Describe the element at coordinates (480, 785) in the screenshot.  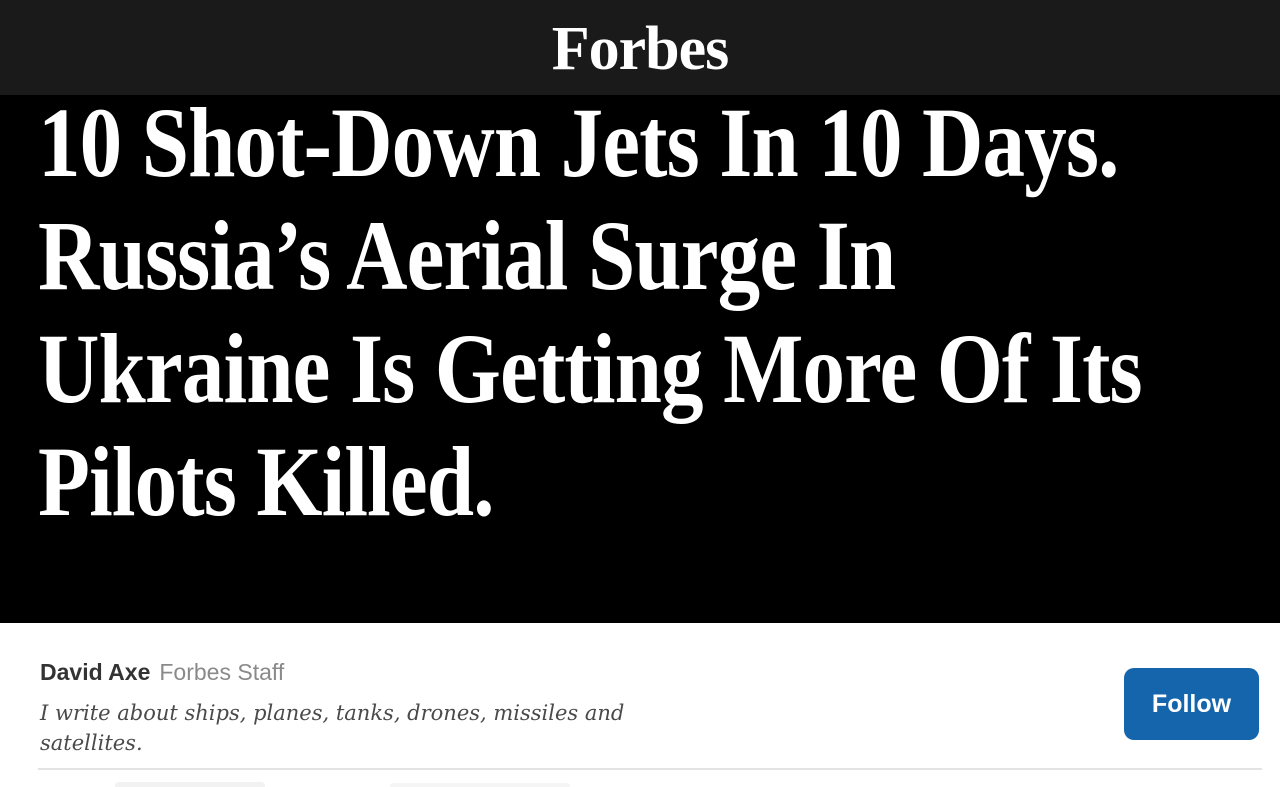
I see `cutoff-element-right` at that location.